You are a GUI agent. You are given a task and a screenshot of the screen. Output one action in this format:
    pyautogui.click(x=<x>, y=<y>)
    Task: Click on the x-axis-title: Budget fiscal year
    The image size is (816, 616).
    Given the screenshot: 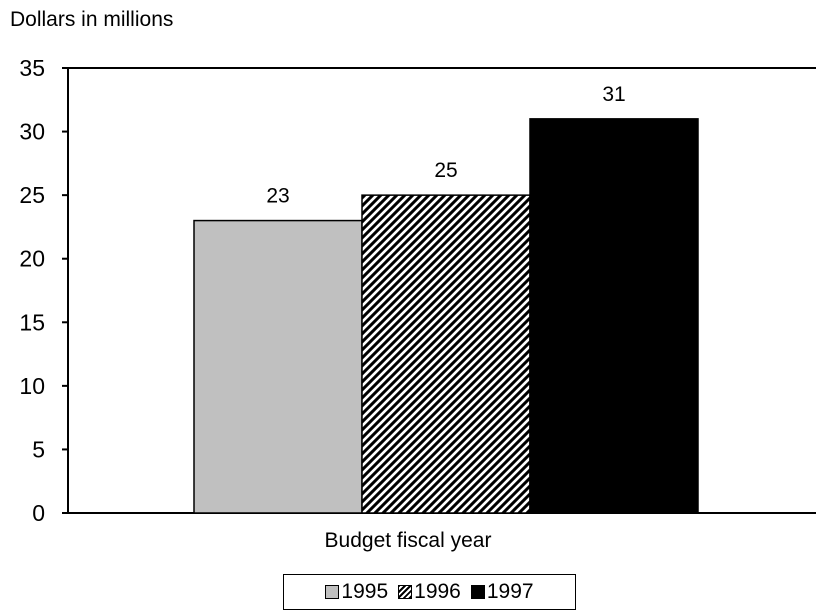 What is the action you would take?
    pyautogui.click(x=408, y=540)
    